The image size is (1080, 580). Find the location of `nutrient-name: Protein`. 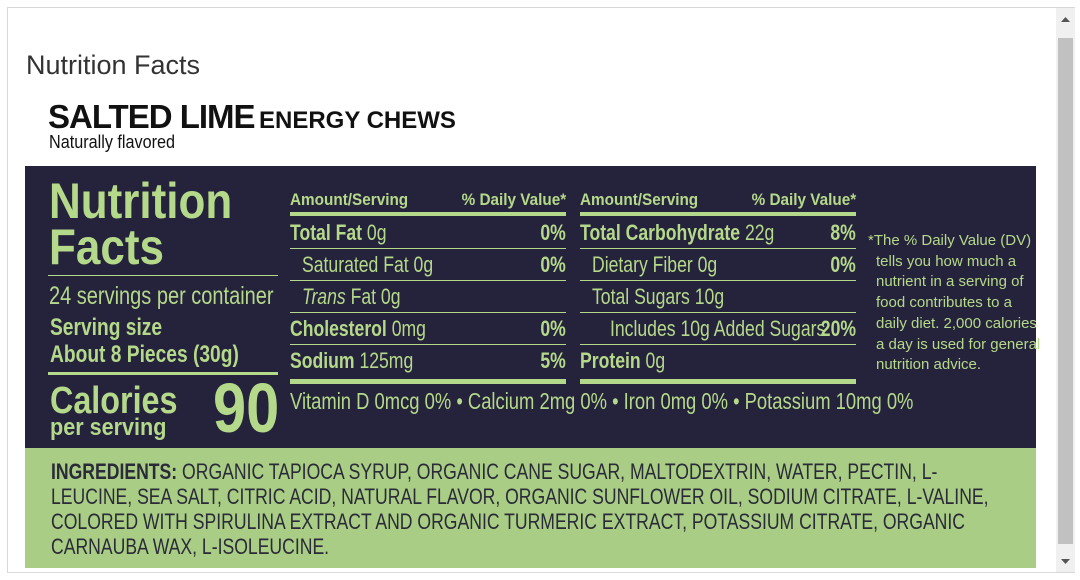

nutrient-name: Protein is located at coordinates (610, 360).